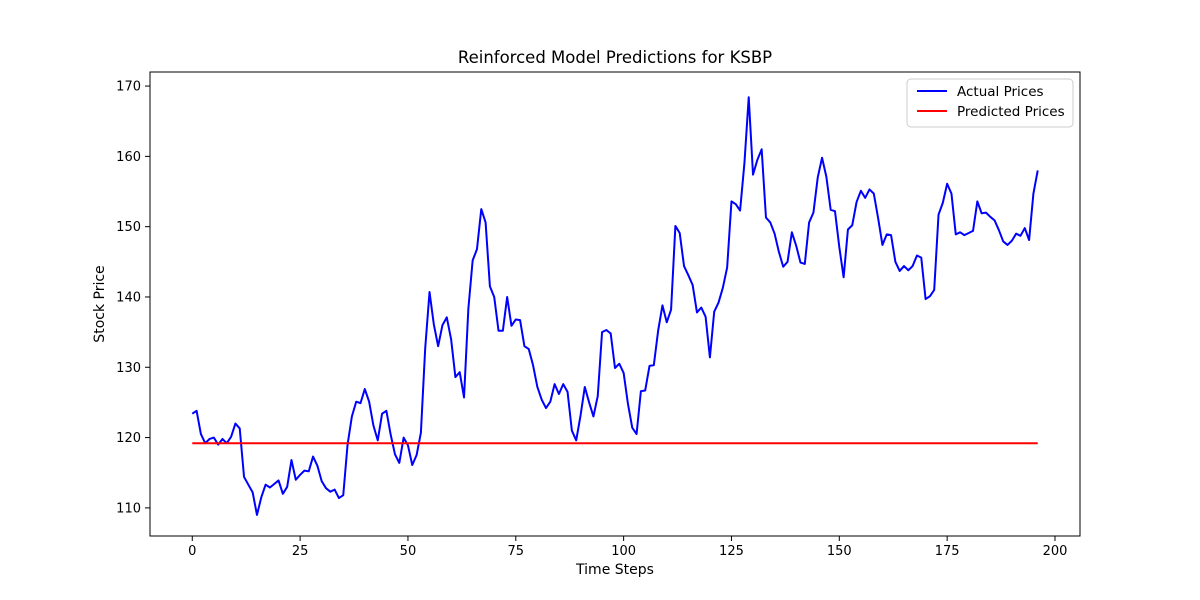 The image size is (1200, 600). I want to click on legend: Actual Prices Predicted Prices, so click(990, 103).